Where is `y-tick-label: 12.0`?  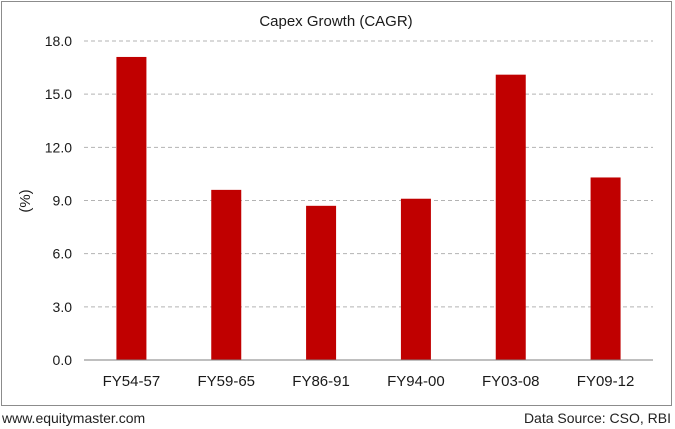
y-tick-label: 12.0 is located at coordinates (58, 147).